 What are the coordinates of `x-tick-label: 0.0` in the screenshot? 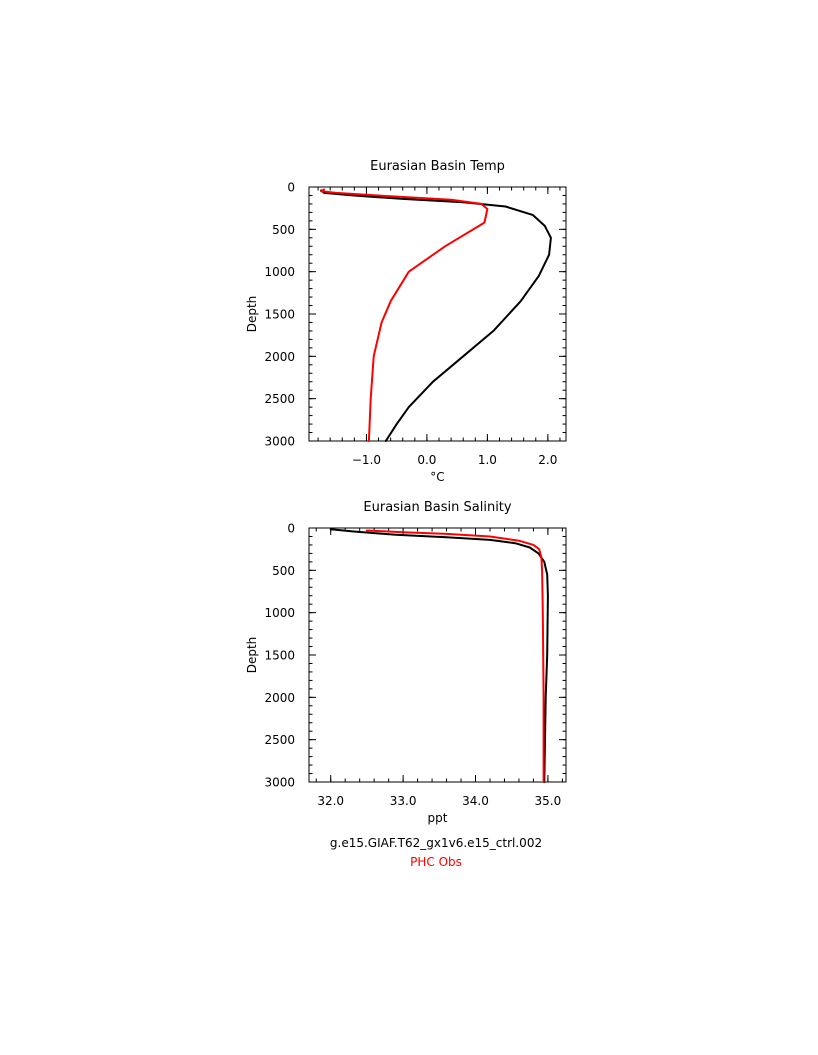 It's located at (426, 460).